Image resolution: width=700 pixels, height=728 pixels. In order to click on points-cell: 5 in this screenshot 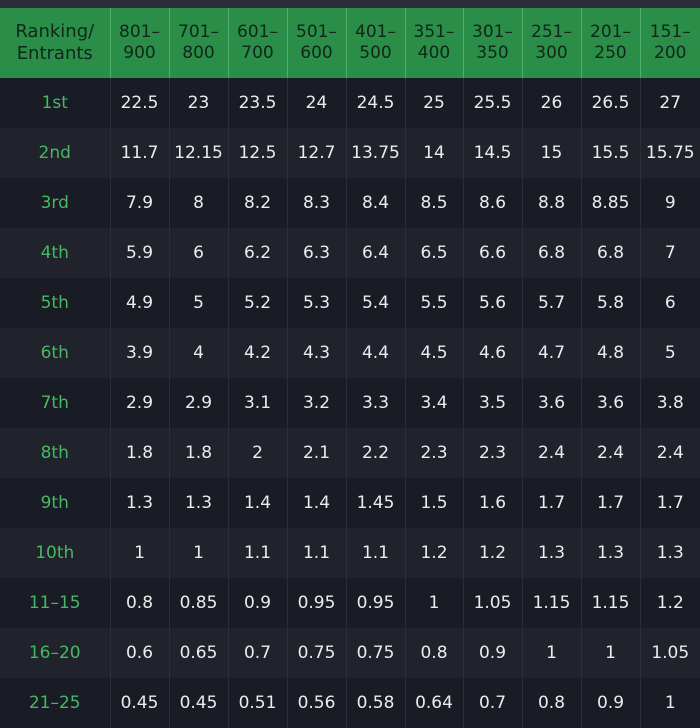, I will do `click(199, 303)`.